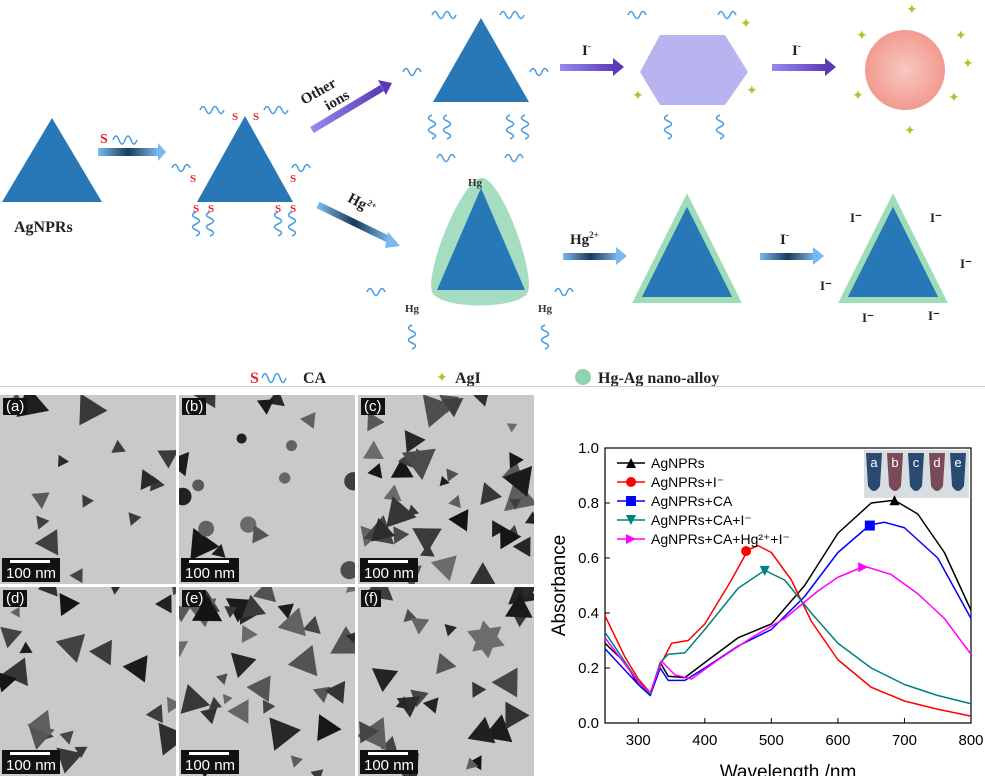 The height and width of the screenshot is (776, 985). I want to click on x-tick-label: 300, so click(638, 740).